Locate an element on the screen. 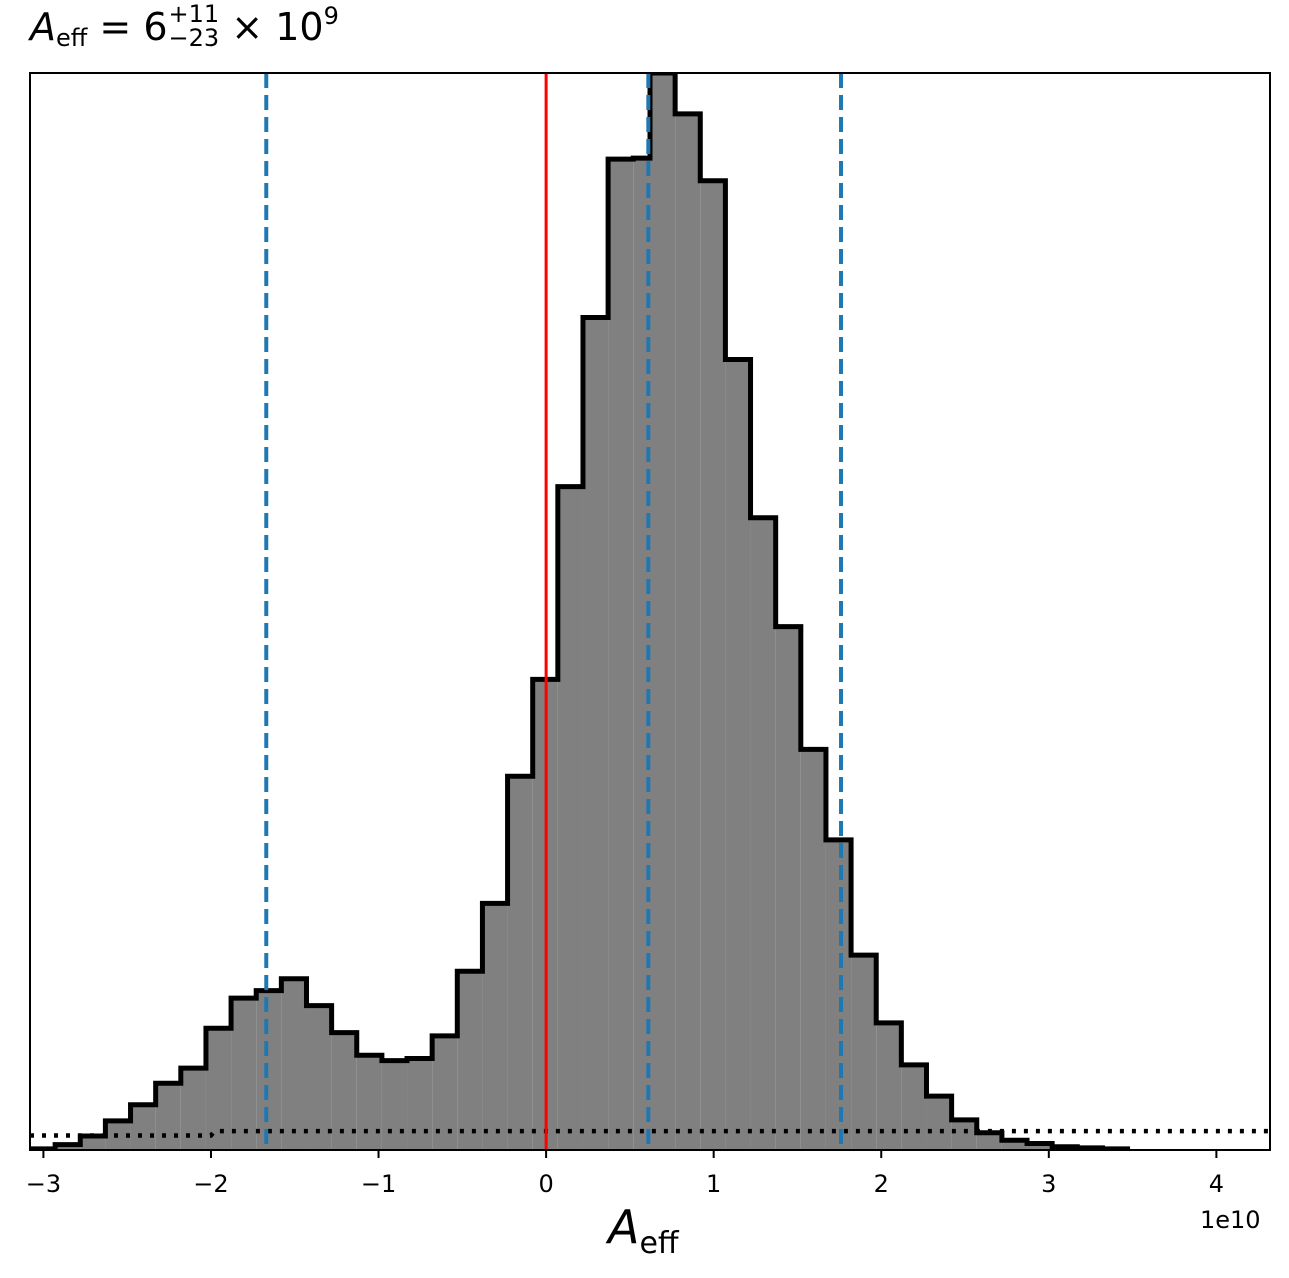 The height and width of the screenshot is (1278, 1289). x-tick-label: 4 is located at coordinates (1216, 1184).